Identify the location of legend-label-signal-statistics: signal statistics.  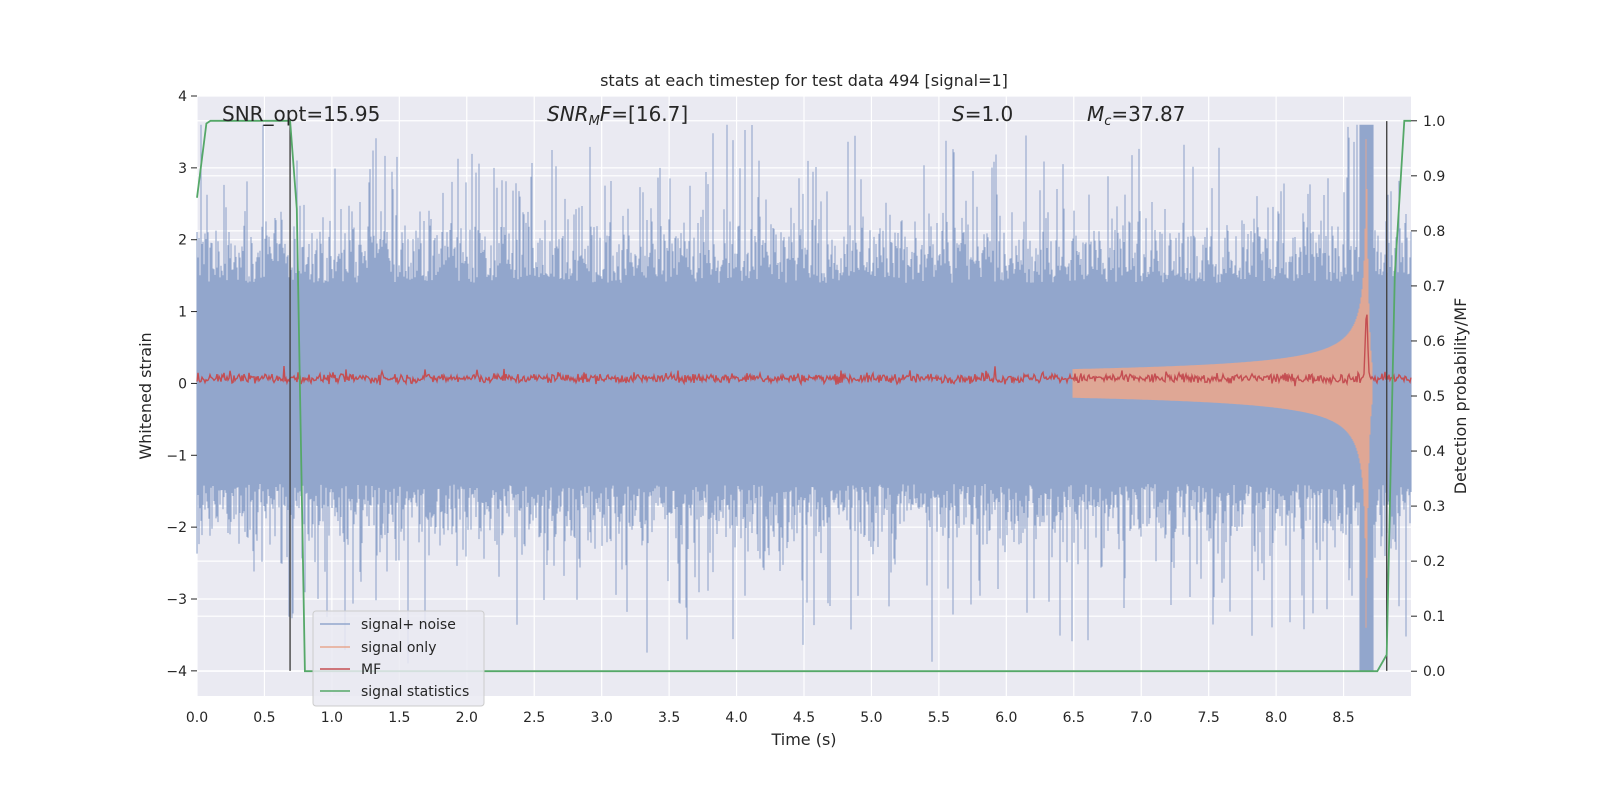
(415, 692).